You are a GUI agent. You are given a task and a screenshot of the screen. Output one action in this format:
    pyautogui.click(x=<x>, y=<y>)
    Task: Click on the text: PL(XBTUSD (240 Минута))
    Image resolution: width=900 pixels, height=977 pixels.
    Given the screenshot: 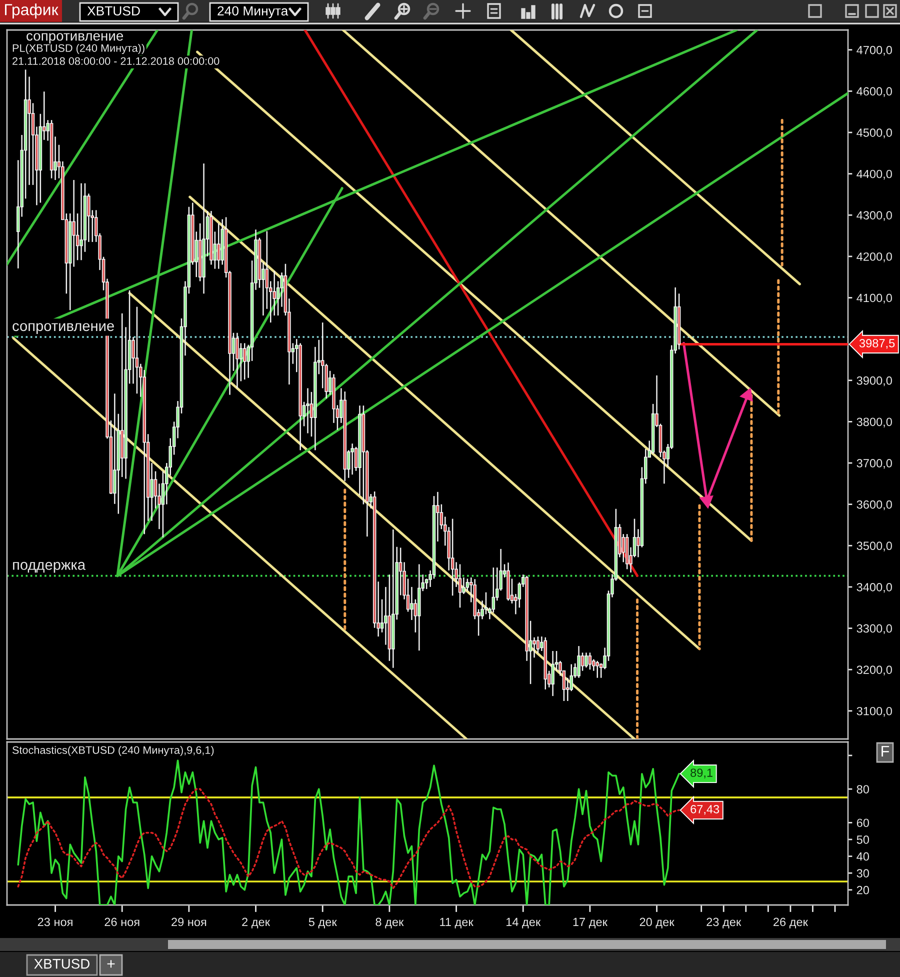 What is the action you would take?
    pyautogui.click(x=78, y=49)
    